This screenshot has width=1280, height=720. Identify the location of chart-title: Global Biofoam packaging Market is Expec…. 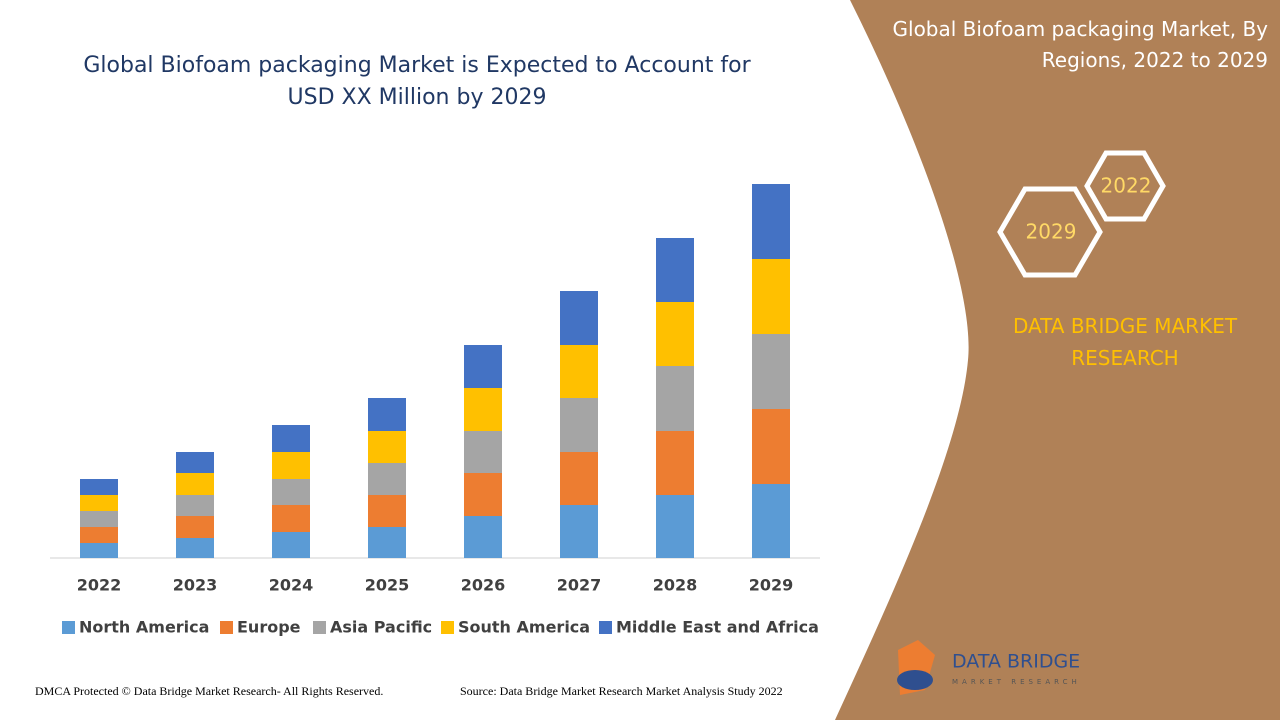
(417, 81).